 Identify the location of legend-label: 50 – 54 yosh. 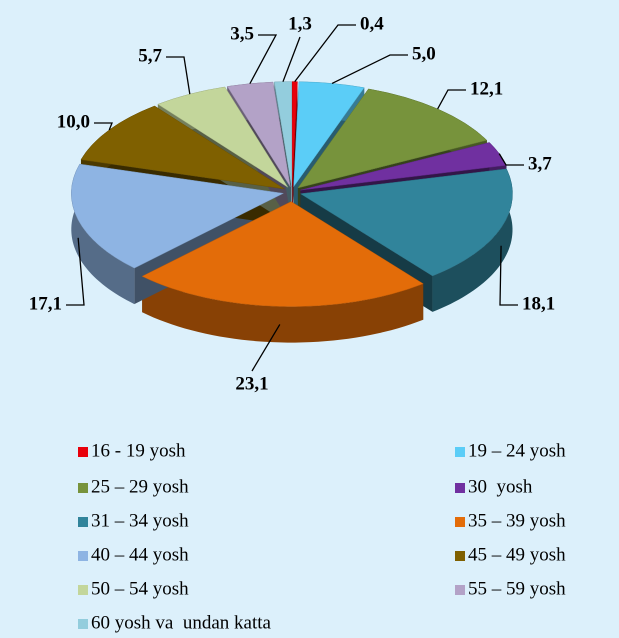
(140, 588).